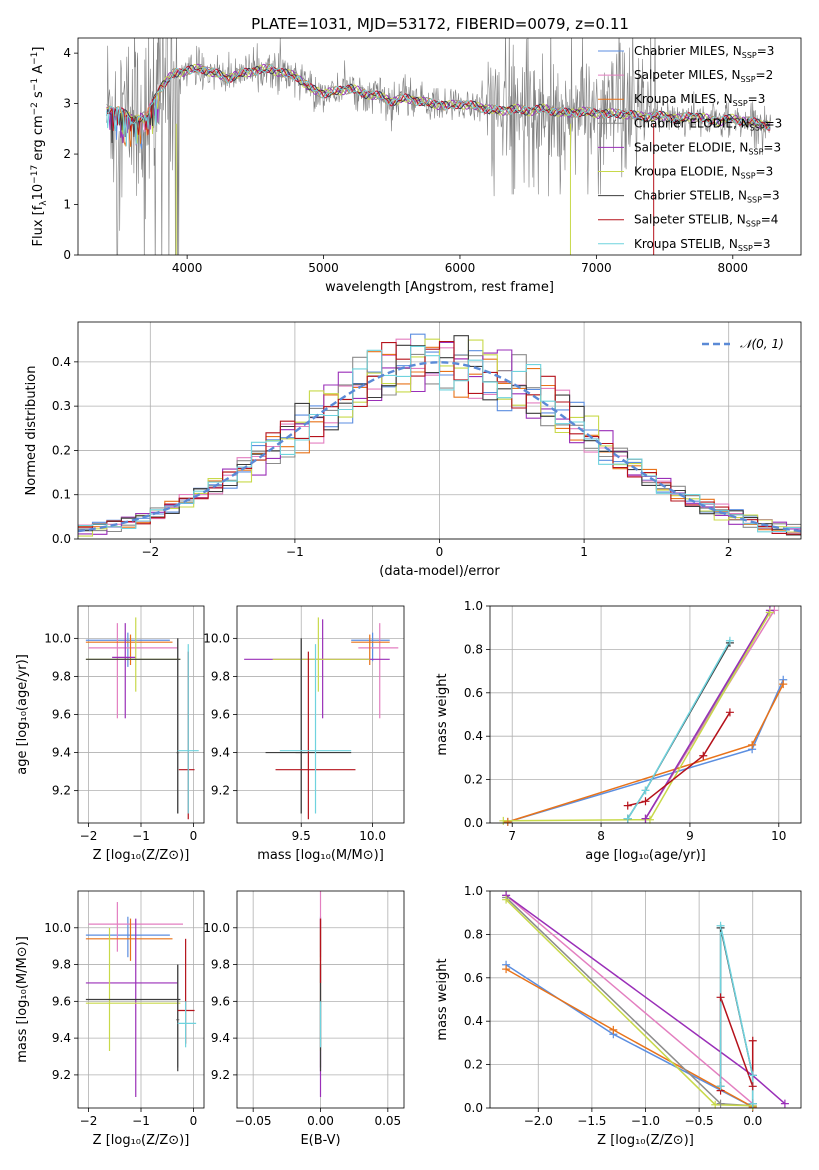 Image resolution: width=819 pixels, height=1170 pixels. Describe the element at coordinates (473, 1065) in the screenshot. I see `y-tick-label: 0.2` at that location.